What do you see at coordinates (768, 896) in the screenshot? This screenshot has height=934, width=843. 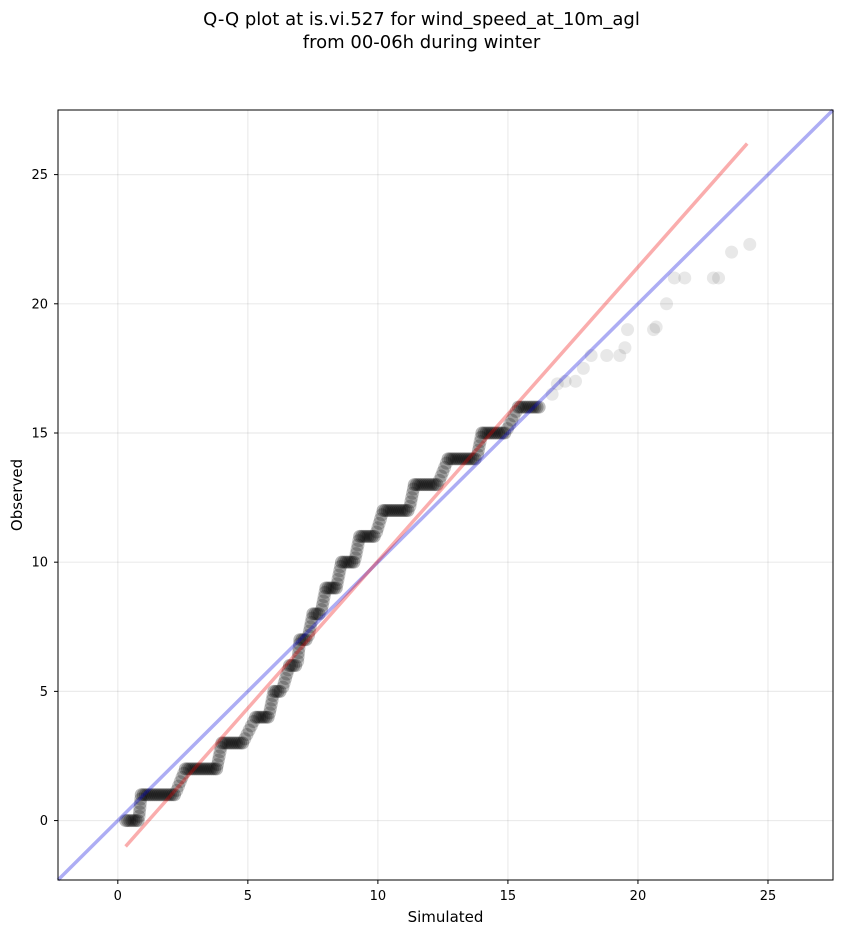 I see `x-tick-label: 25` at bounding box center [768, 896].